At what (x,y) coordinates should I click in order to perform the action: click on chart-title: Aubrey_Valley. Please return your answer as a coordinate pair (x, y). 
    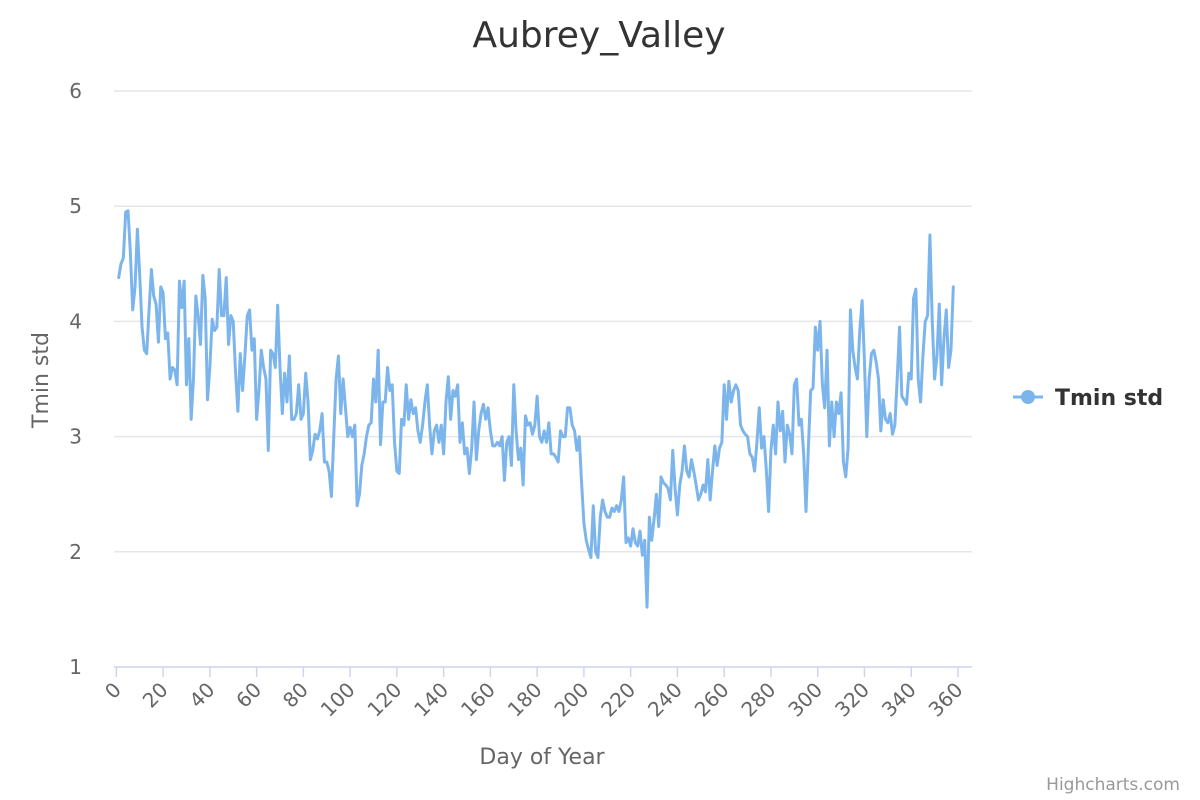
    Looking at the image, I should click on (598, 35).